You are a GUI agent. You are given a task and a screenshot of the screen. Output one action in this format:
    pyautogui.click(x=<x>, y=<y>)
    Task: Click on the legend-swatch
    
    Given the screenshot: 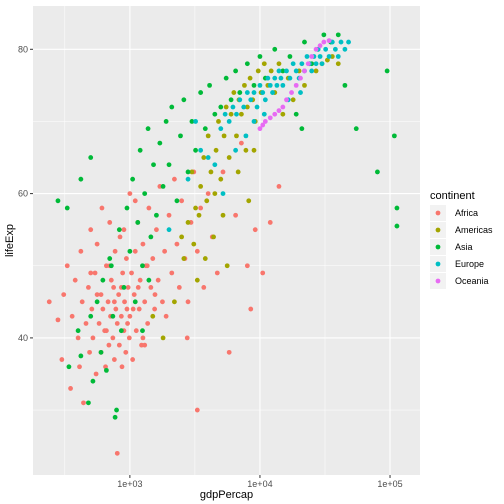 What is the action you would take?
    pyautogui.click(x=438, y=247)
    